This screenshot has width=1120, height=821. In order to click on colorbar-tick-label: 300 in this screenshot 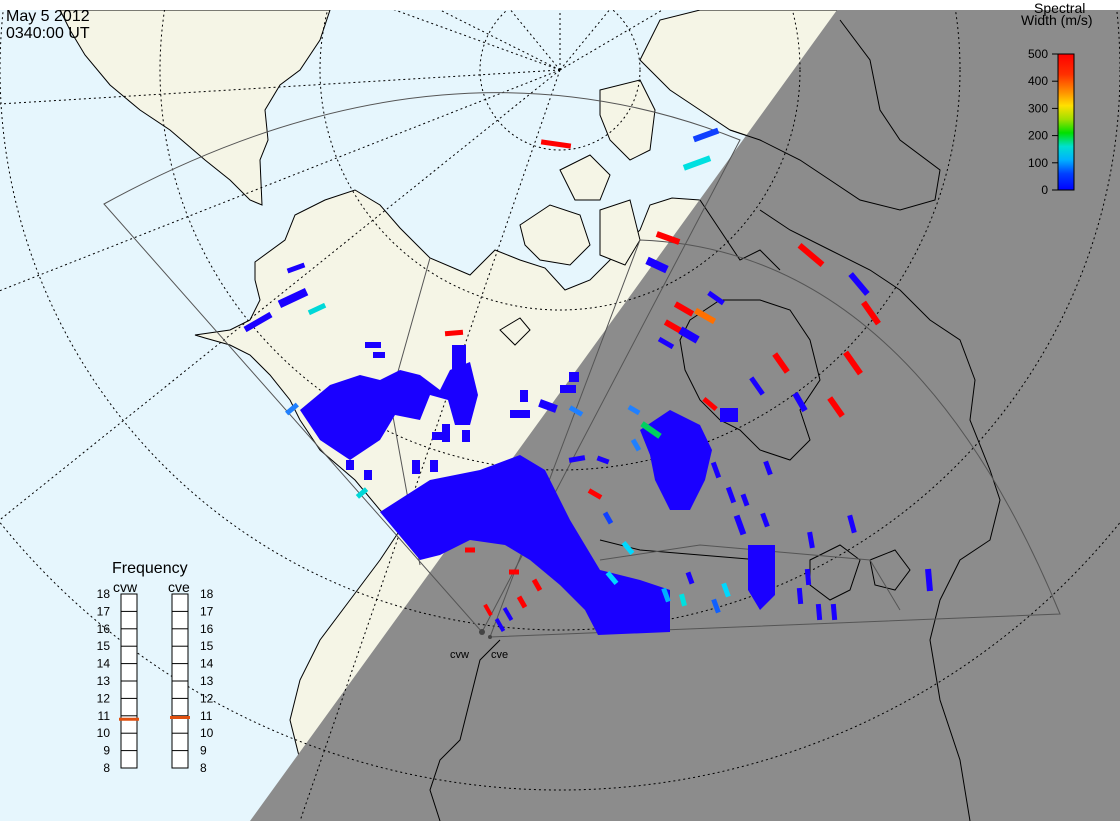, I will do `click(1038, 108)`.